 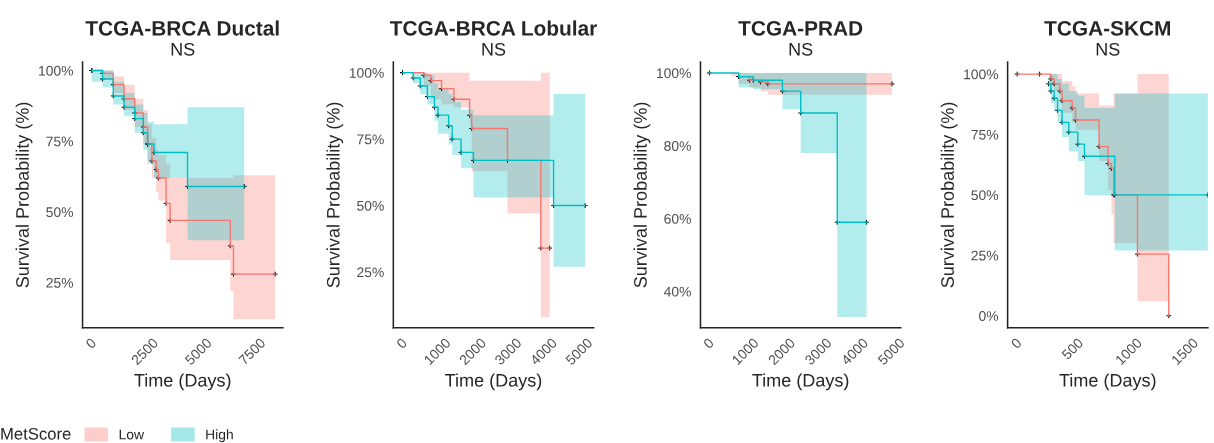 What do you see at coordinates (219, 436) in the screenshot?
I see `legend-label: High` at bounding box center [219, 436].